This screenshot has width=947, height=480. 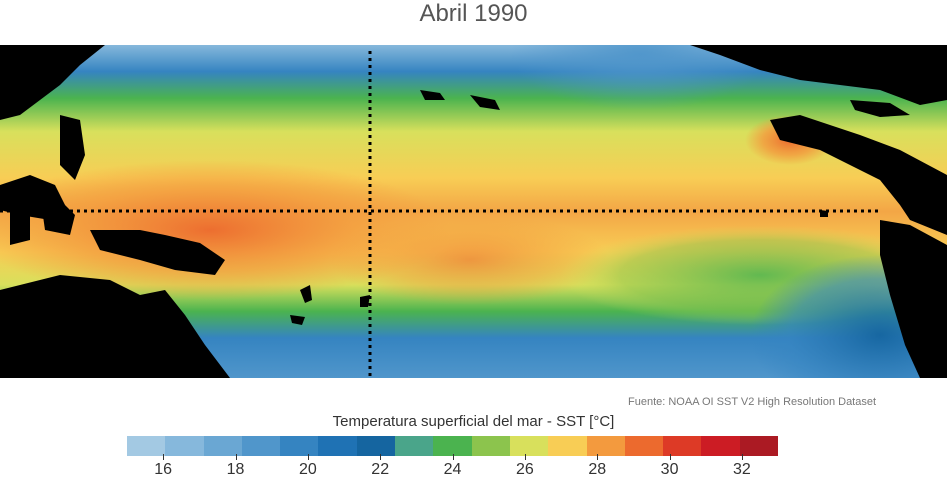 I want to click on colorbar-tick-label: 28, so click(x=597, y=469).